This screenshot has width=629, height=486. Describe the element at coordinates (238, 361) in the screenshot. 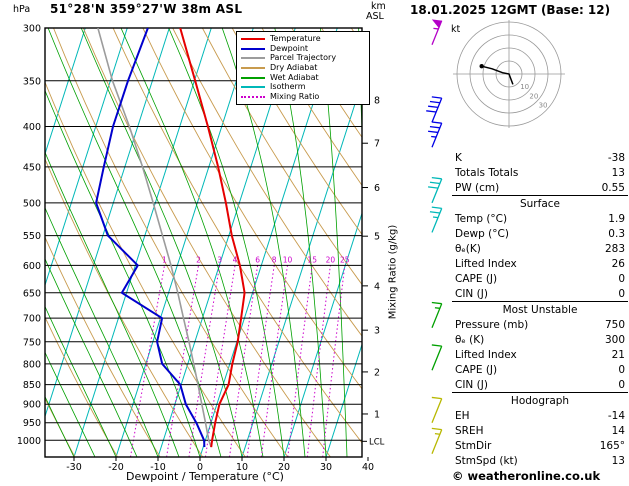

I see `mixing-ratio-lines` at that location.